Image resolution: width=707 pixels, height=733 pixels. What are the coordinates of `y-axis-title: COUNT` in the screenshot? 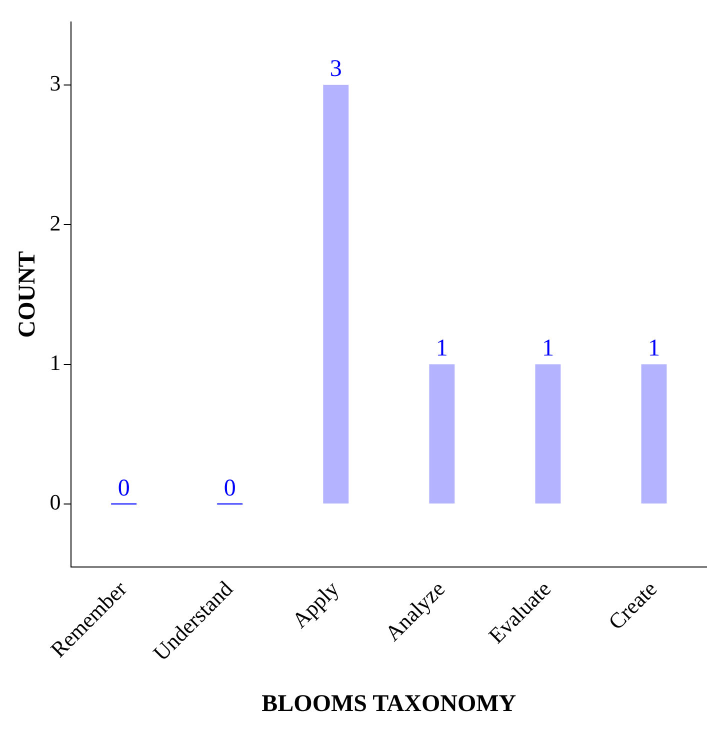 It's located at (27, 294).